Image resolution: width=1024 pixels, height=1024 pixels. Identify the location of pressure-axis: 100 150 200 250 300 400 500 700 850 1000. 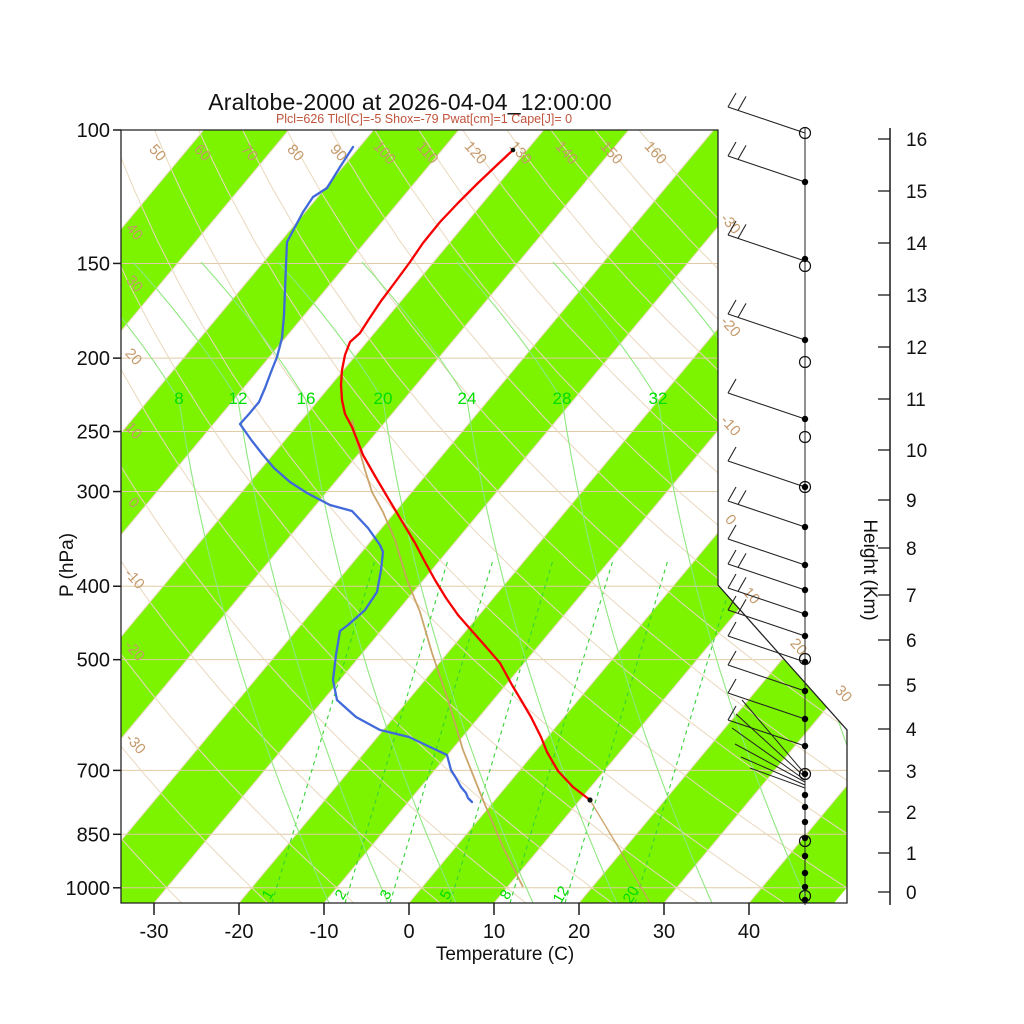
(93, 510).